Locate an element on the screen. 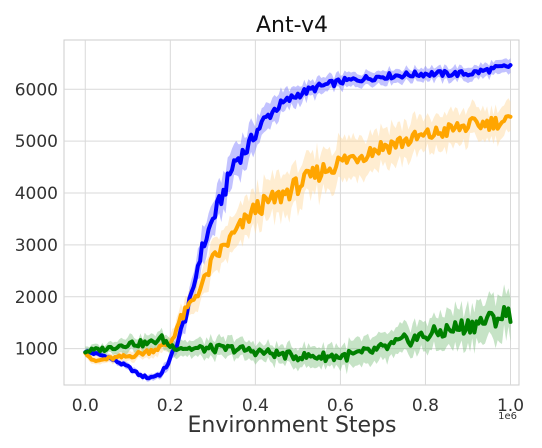 This screenshot has height=448, width=542. y-tick-label: 3000 is located at coordinates (36, 246).